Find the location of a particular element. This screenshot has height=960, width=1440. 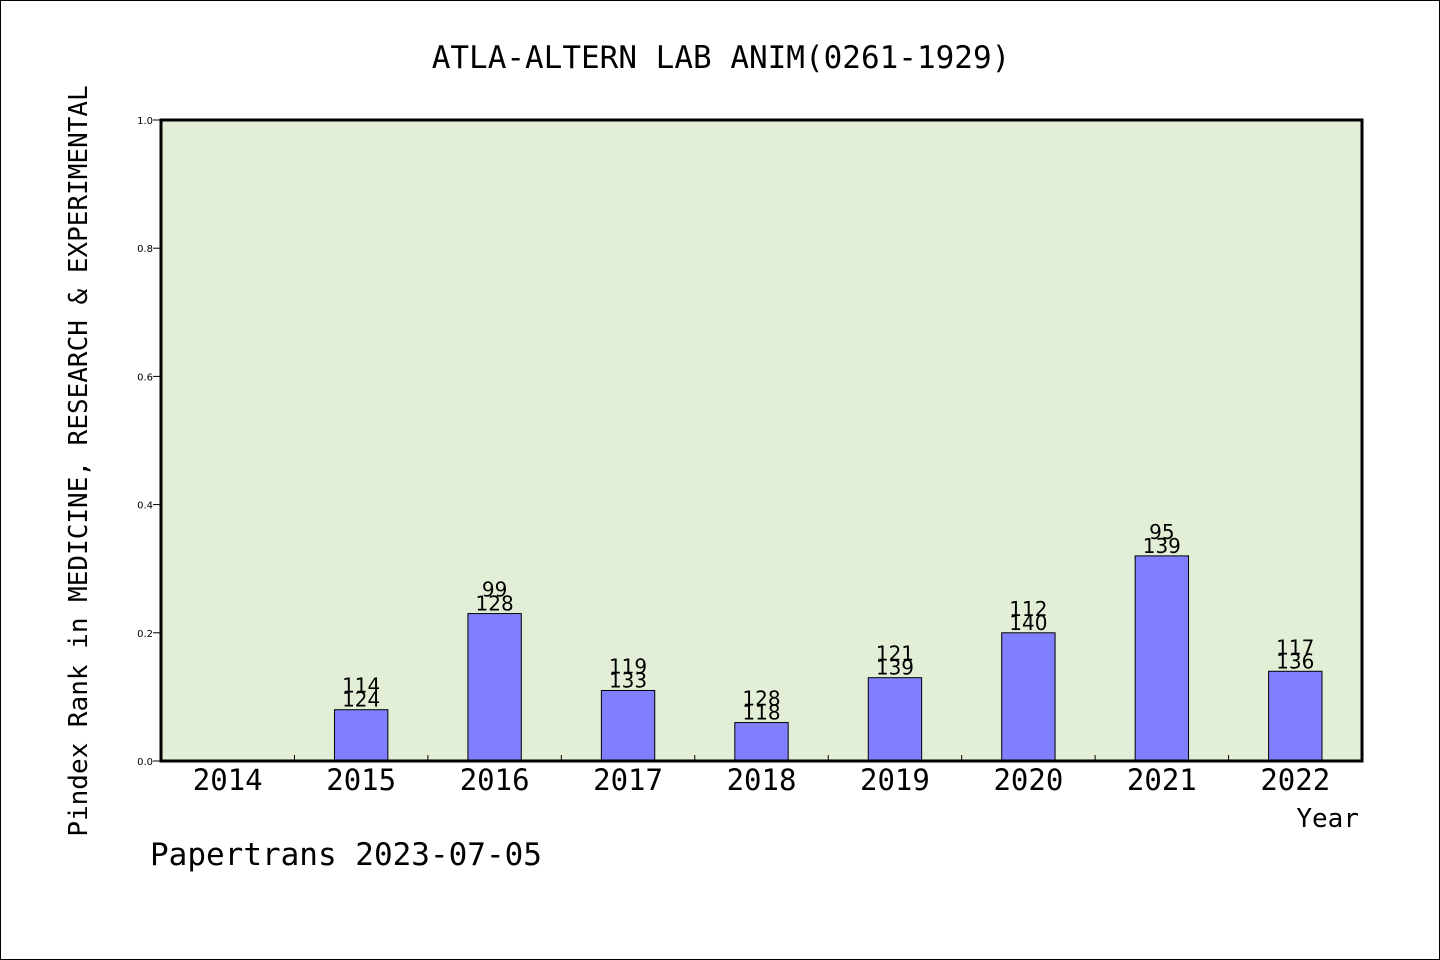

x-axis-label: Year is located at coordinates (1327, 819).